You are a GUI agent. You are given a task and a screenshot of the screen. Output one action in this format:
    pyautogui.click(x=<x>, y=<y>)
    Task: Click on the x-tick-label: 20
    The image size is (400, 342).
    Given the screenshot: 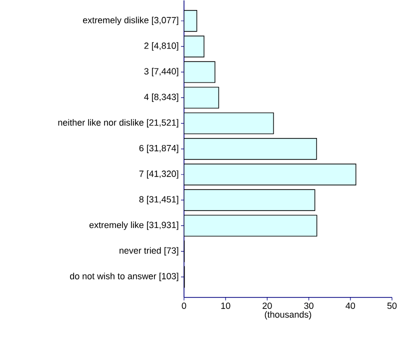 What is the action you would take?
    pyautogui.click(x=267, y=305)
    